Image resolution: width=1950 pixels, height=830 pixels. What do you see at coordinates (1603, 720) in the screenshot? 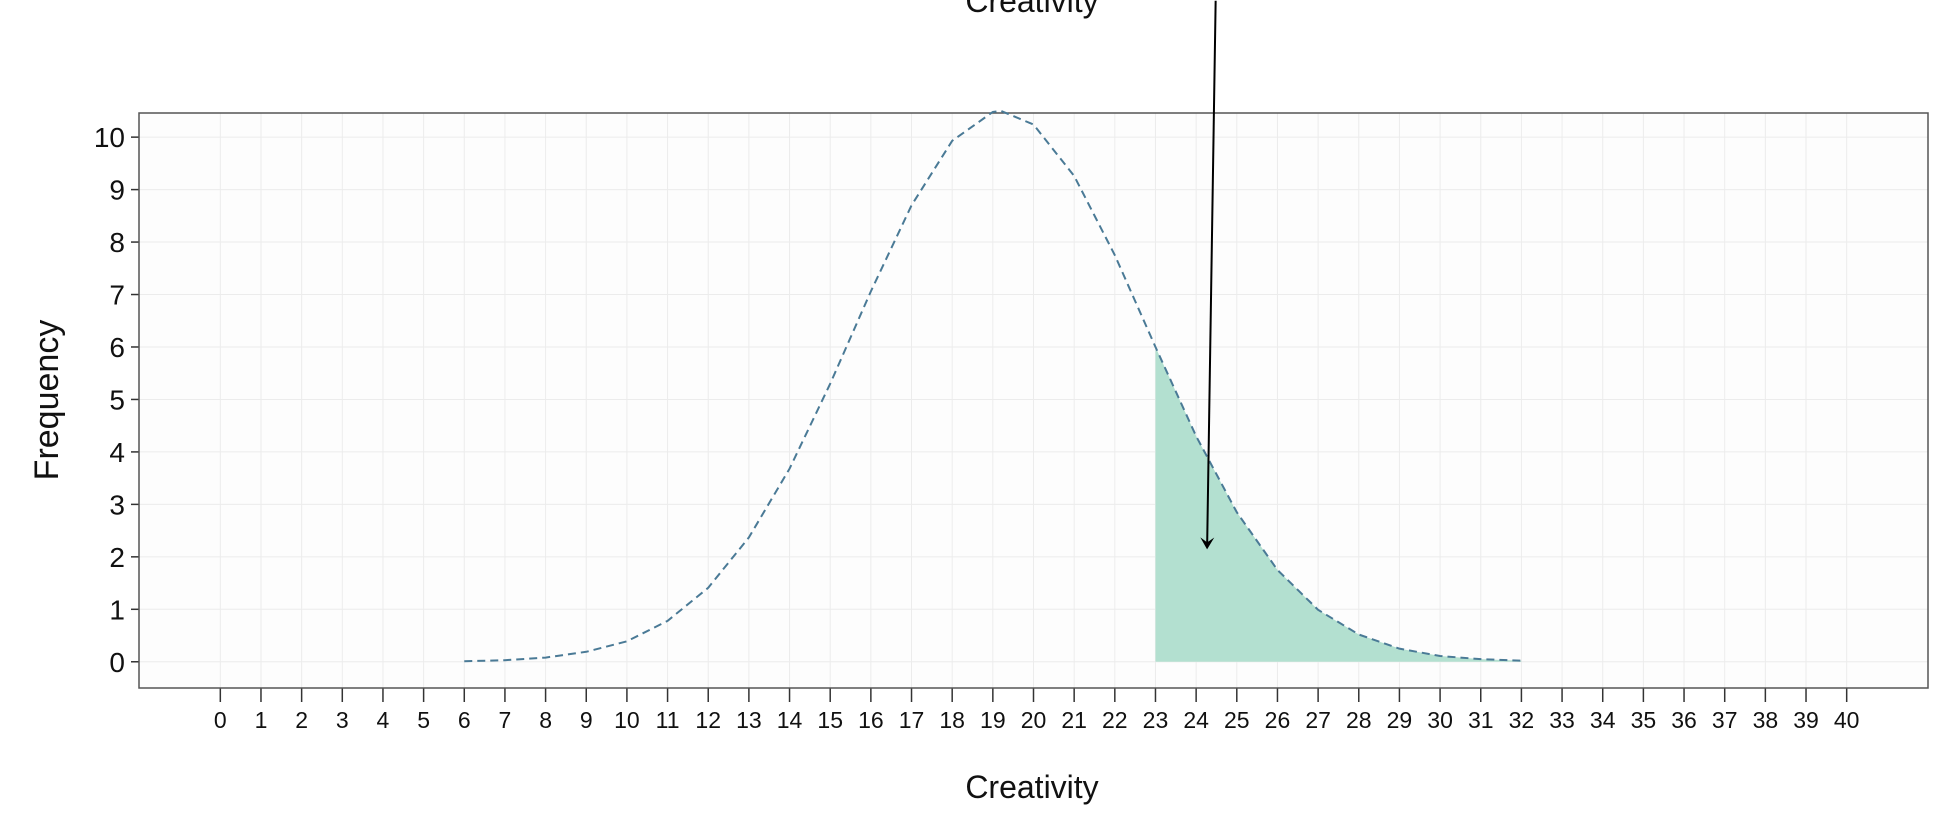
I see `x-tick-label: 34` at bounding box center [1603, 720].